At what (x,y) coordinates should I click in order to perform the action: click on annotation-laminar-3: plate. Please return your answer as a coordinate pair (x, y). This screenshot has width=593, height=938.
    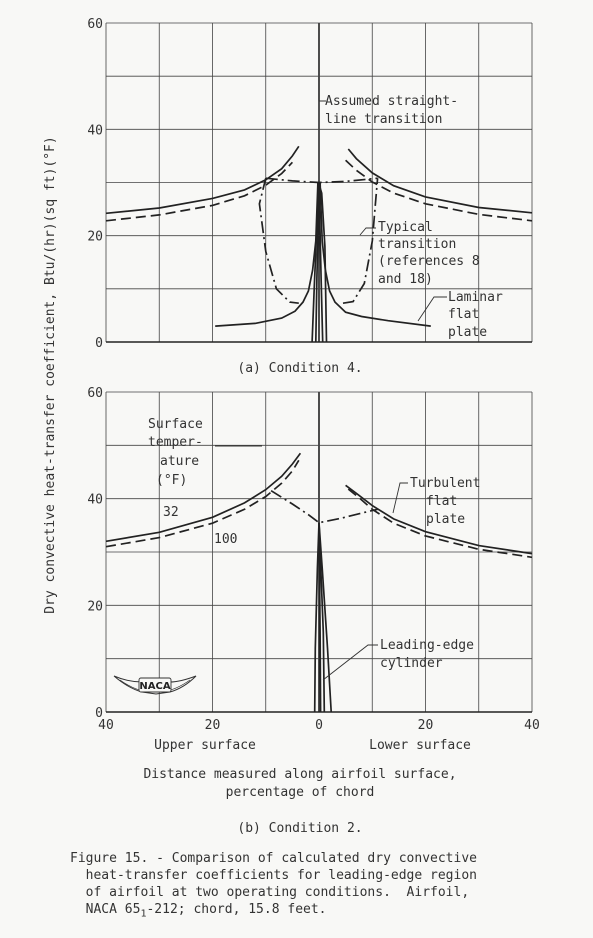
    Looking at the image, I should click on (467, 332).